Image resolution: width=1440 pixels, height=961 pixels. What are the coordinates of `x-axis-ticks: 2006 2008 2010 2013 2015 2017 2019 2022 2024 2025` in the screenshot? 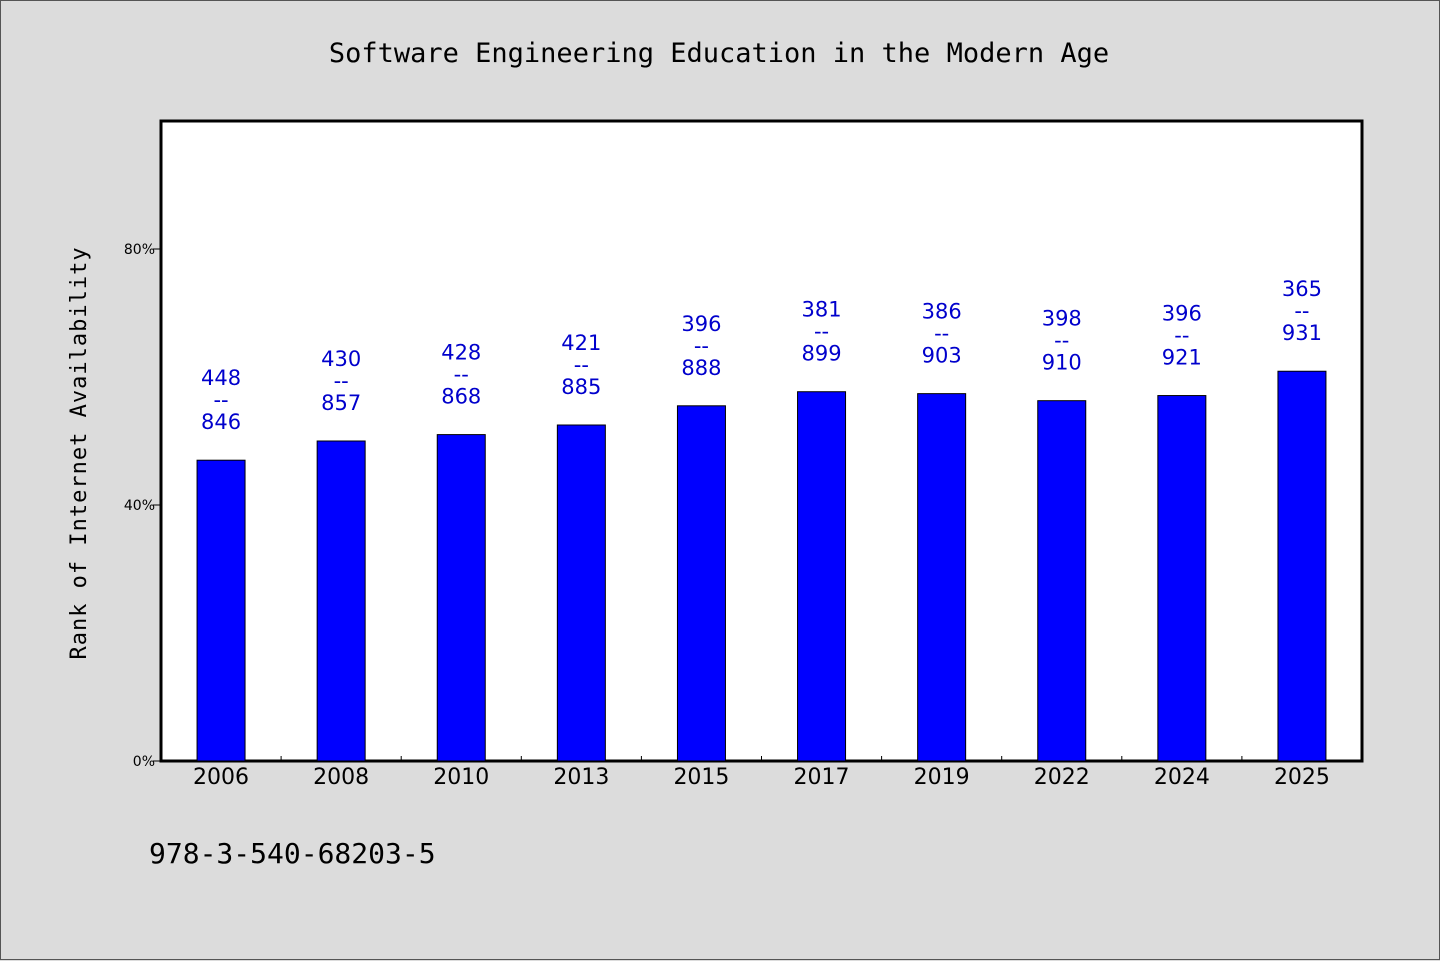 It's located at (761, 773).